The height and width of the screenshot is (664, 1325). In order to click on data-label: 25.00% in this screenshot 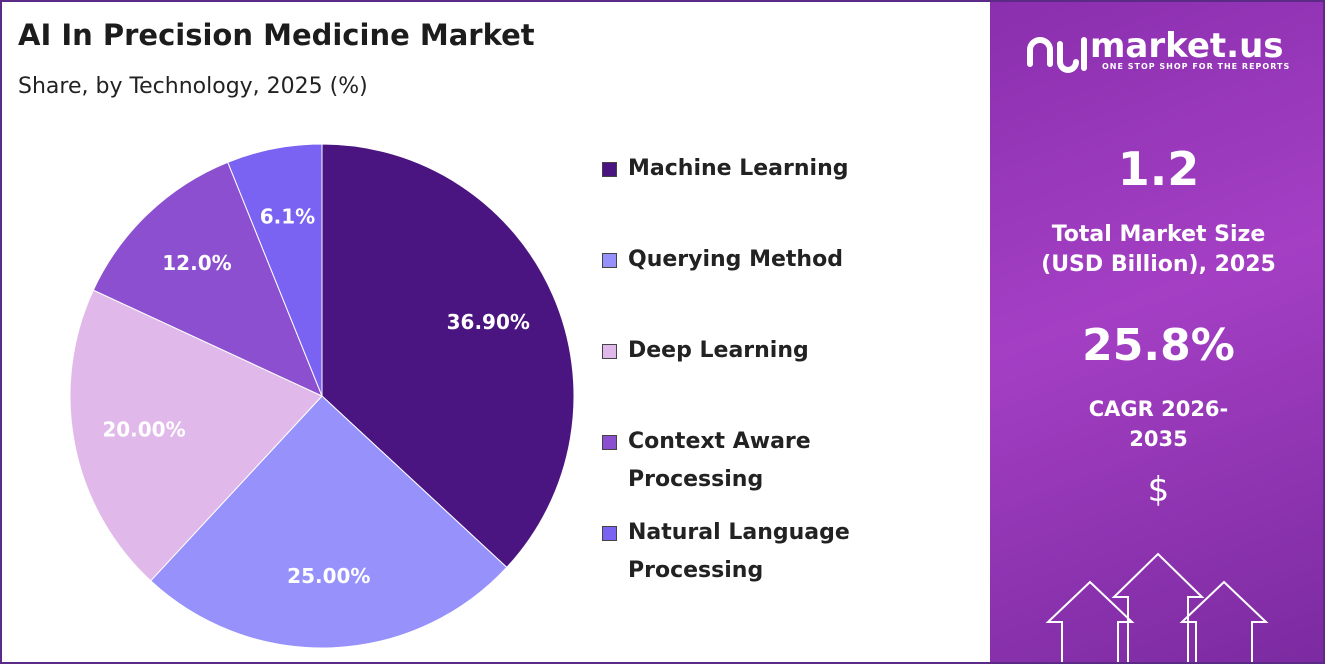, I will do `click(328, 576)`.